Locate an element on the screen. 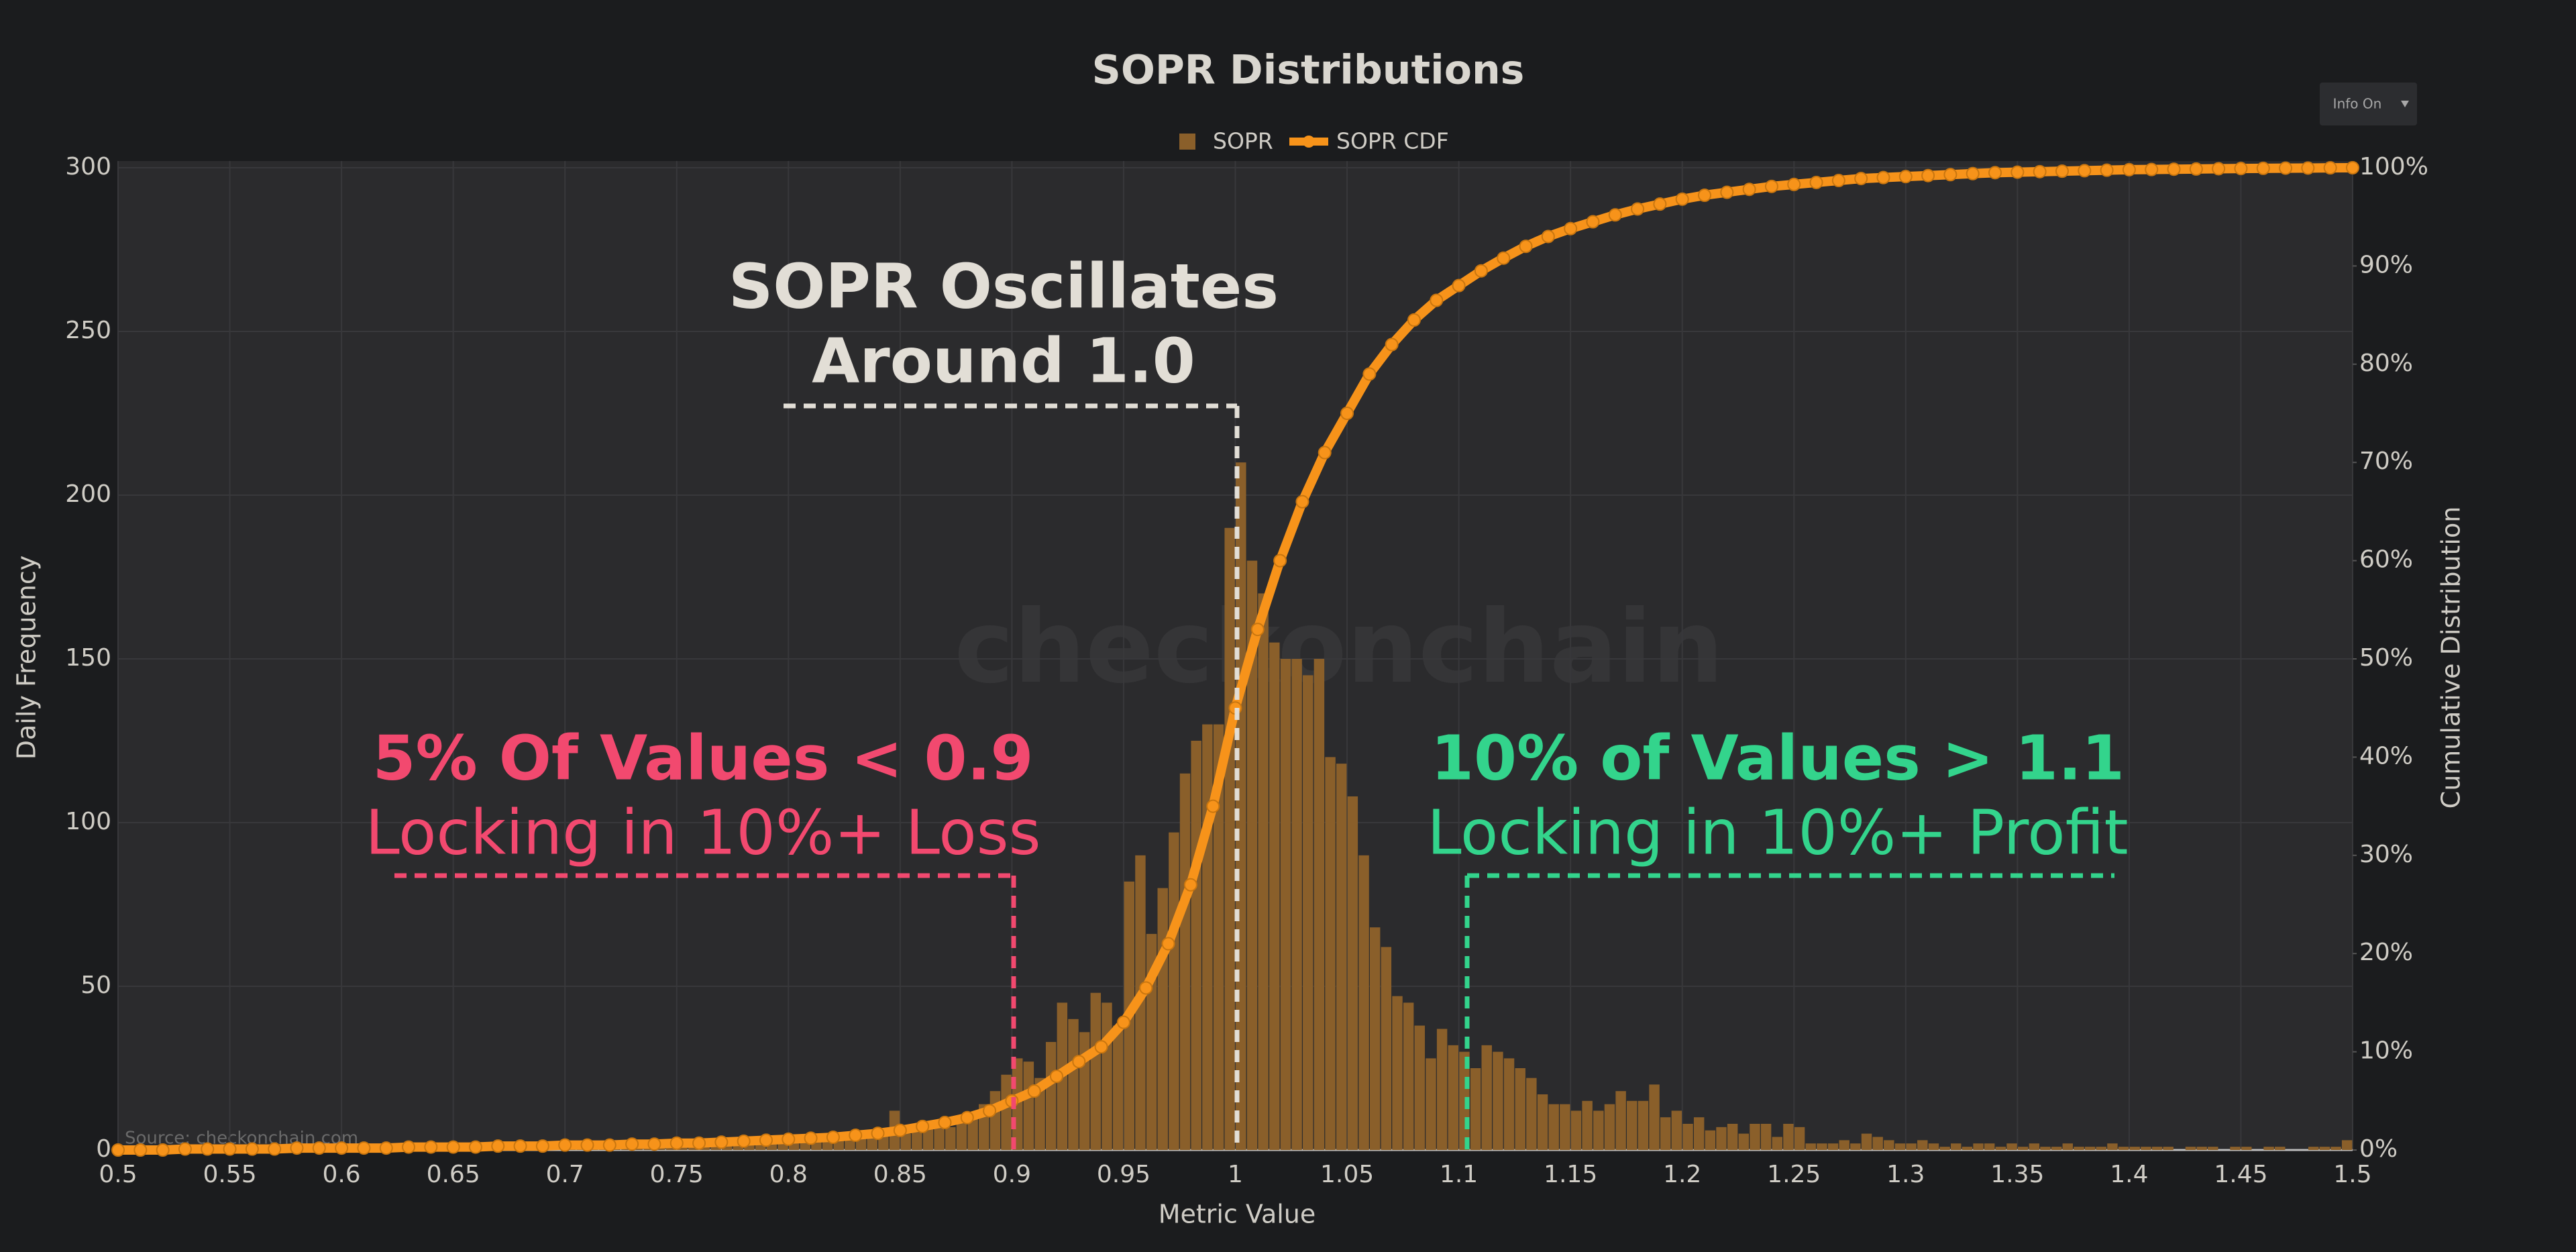 Image resolution: width=2576 pixels, height=1252 pixels. annotation-text: Locking in 10%+ Loss is located at coordinates (702, 832).